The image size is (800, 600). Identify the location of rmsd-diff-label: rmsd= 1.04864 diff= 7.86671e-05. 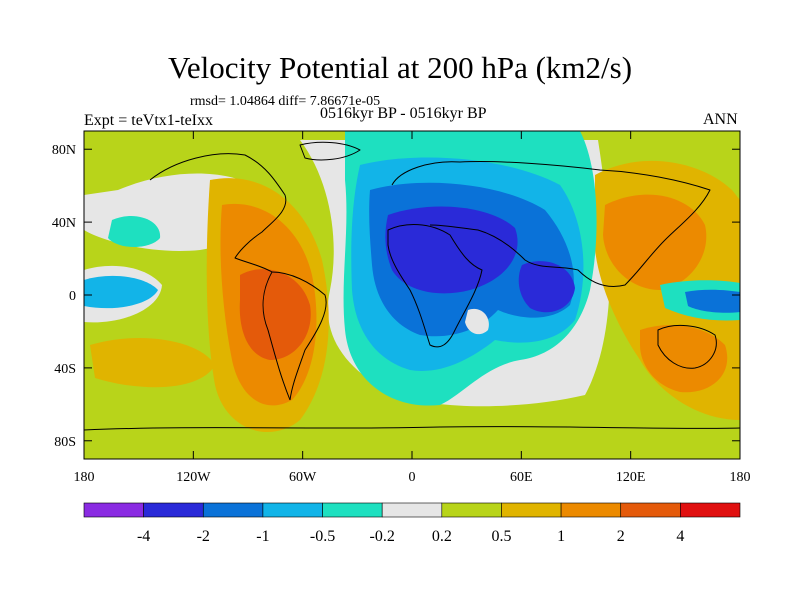
(285, 101).